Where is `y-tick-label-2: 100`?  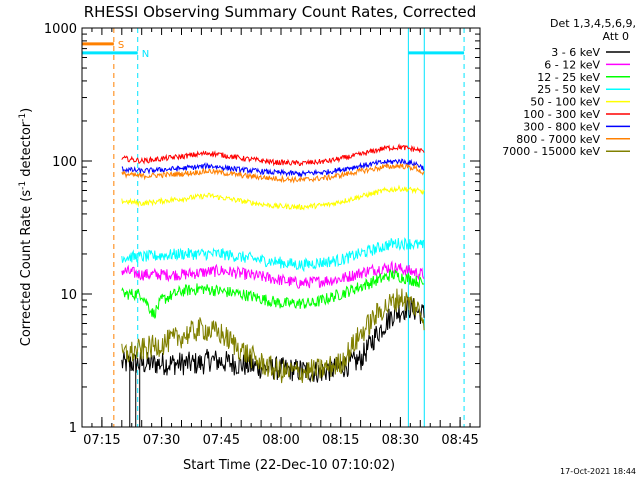 y-tick-label-2: 100 is located at coordinates (64, 162).